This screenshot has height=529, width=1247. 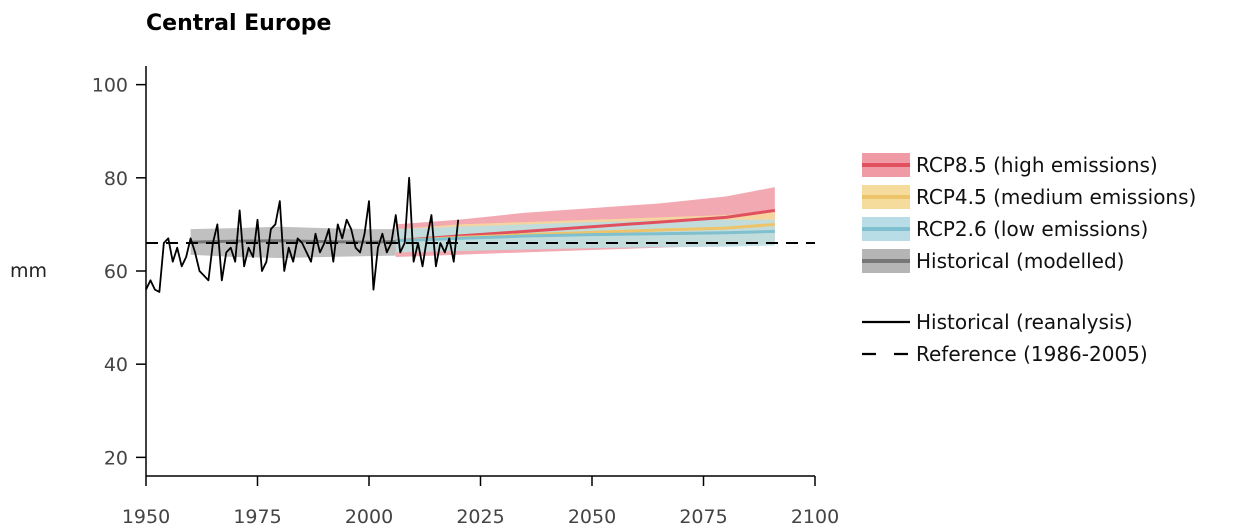 I want to click on x-tick-label-2100: 2100, so click(x=815, y=517).